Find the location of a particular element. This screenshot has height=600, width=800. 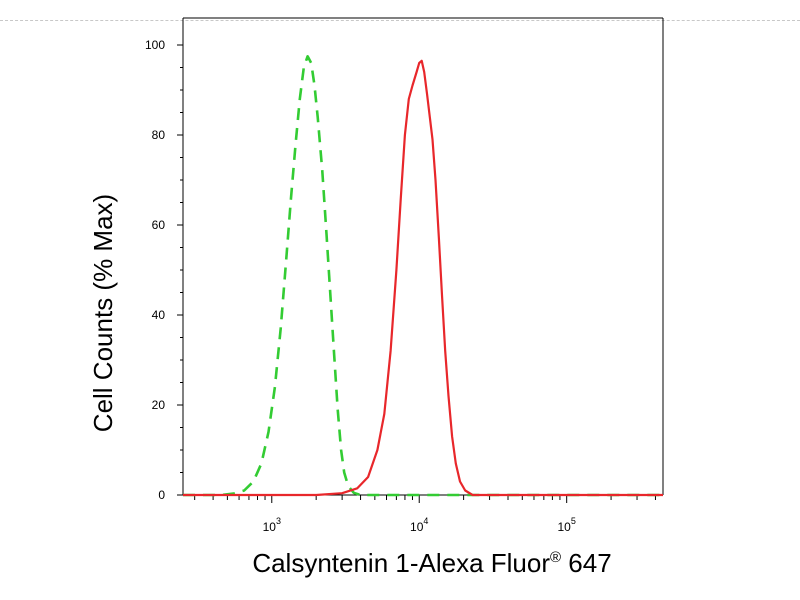

x-axis-title: Calsyntenin 1-Alexa Fluor® 647 is located at coordinates (431, 563).